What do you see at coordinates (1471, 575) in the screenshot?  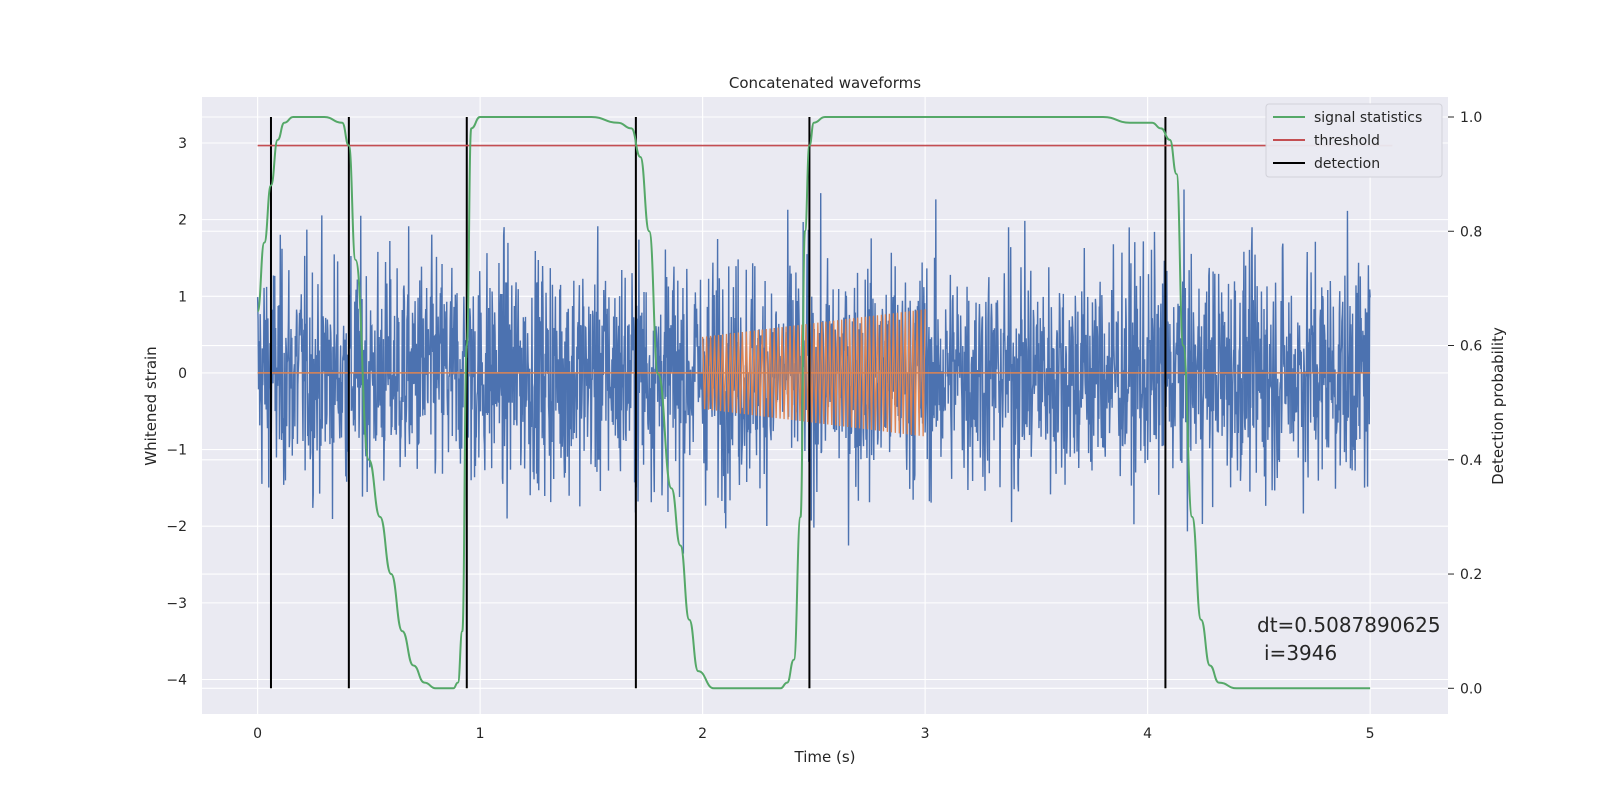 I see `y2-tick-1: 0.2` at bounding box center [1471, 575].